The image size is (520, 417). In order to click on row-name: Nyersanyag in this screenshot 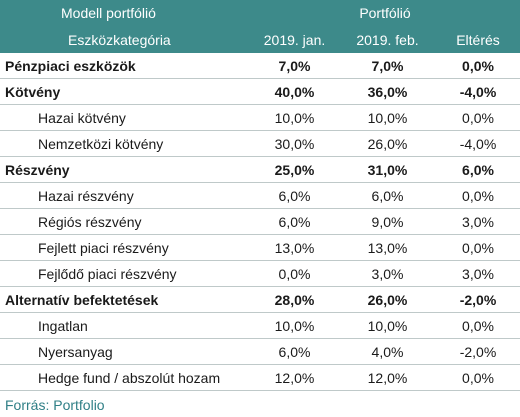, I will do `click(75, 351)`.